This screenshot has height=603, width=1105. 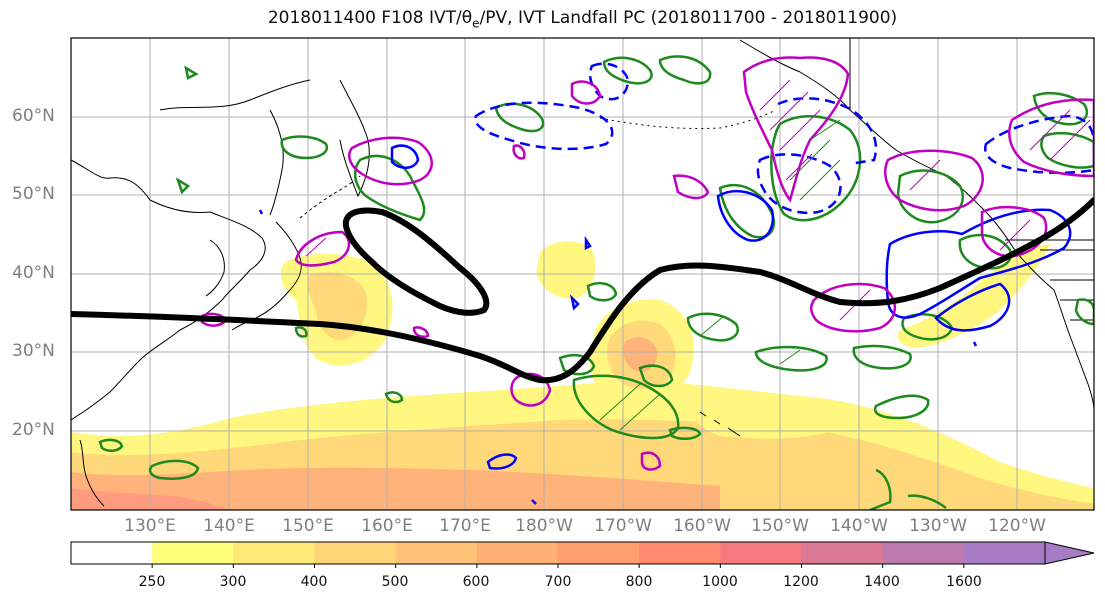 What do you see at coordinates (882, 582) in the screenshot?
I see `colorbar-label-1400: 1400` at bounding box center [882, 582].